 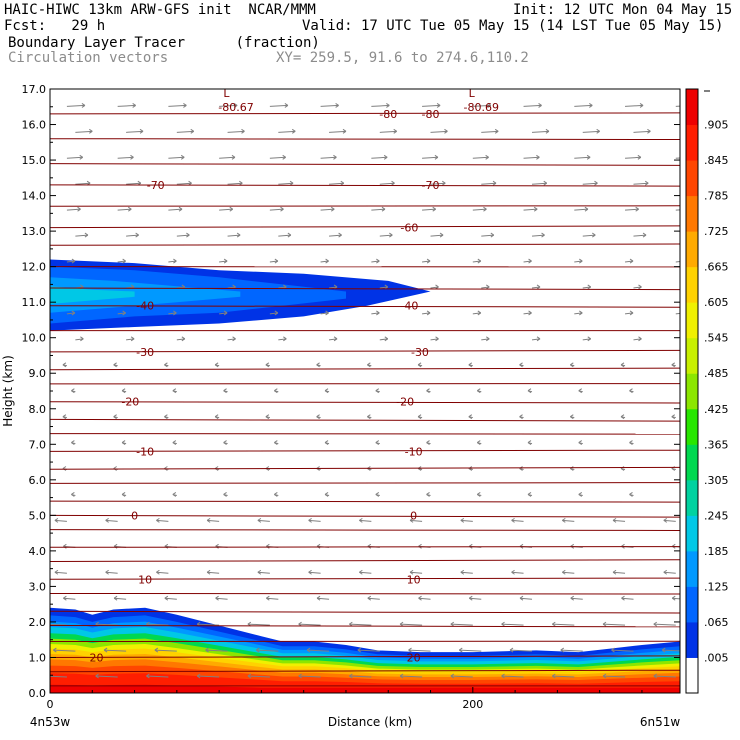 I want to click on colorbar-label: .605, so click(x=716, y=302).